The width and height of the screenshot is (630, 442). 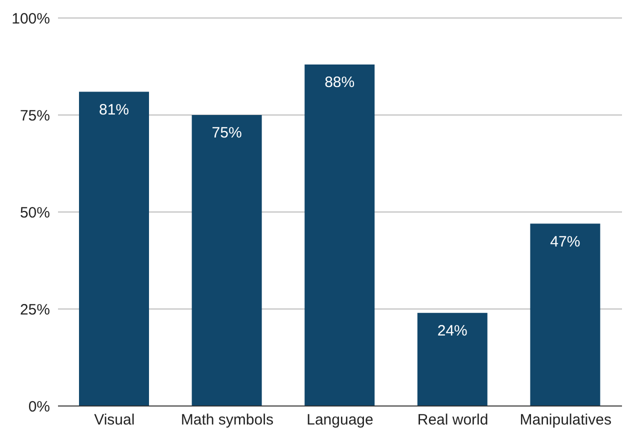 What do you see at coordinates (227, 420) in the screenshot?
I see `x-tick-label: Math symbols` at bounding box center [227, 420].